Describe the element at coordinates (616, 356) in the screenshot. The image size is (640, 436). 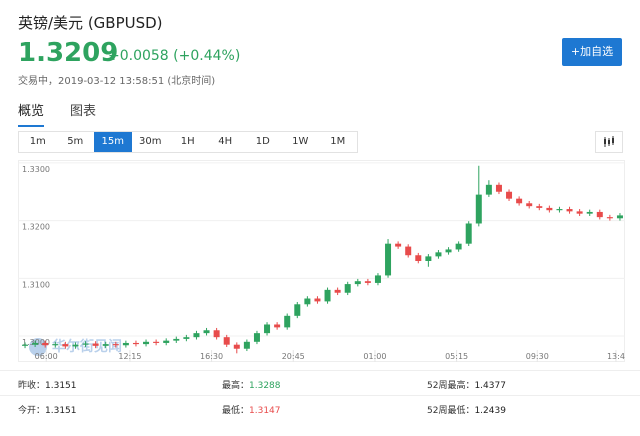
I see `x-tick-label: 13:4` at that location.